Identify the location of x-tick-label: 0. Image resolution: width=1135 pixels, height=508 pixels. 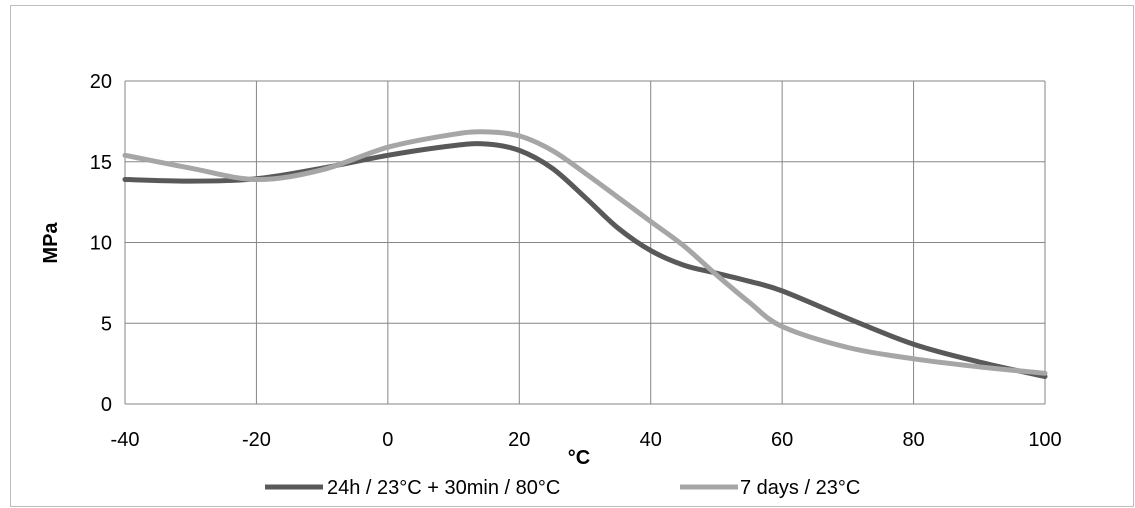
(387, 440).